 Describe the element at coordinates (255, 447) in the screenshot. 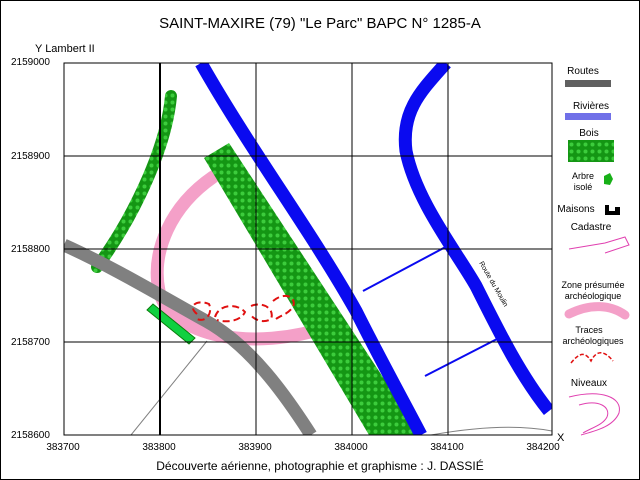

I see `x-tick-label: 383900` at that location.